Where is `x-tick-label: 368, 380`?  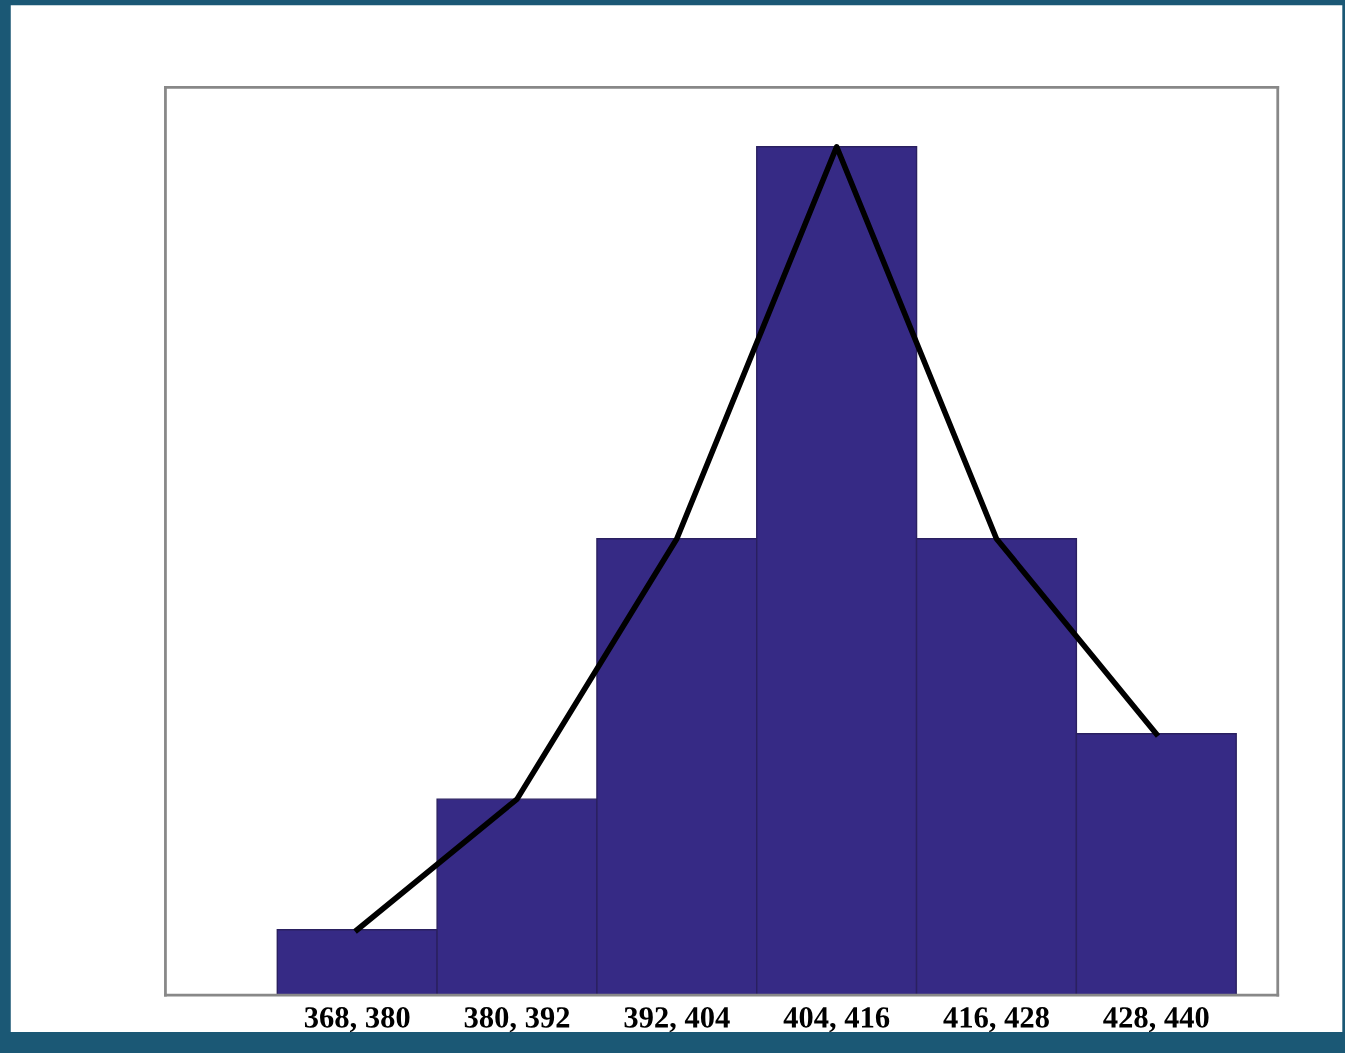
x-tick-label: 368, 380 is located at coordinates (357, 1020).